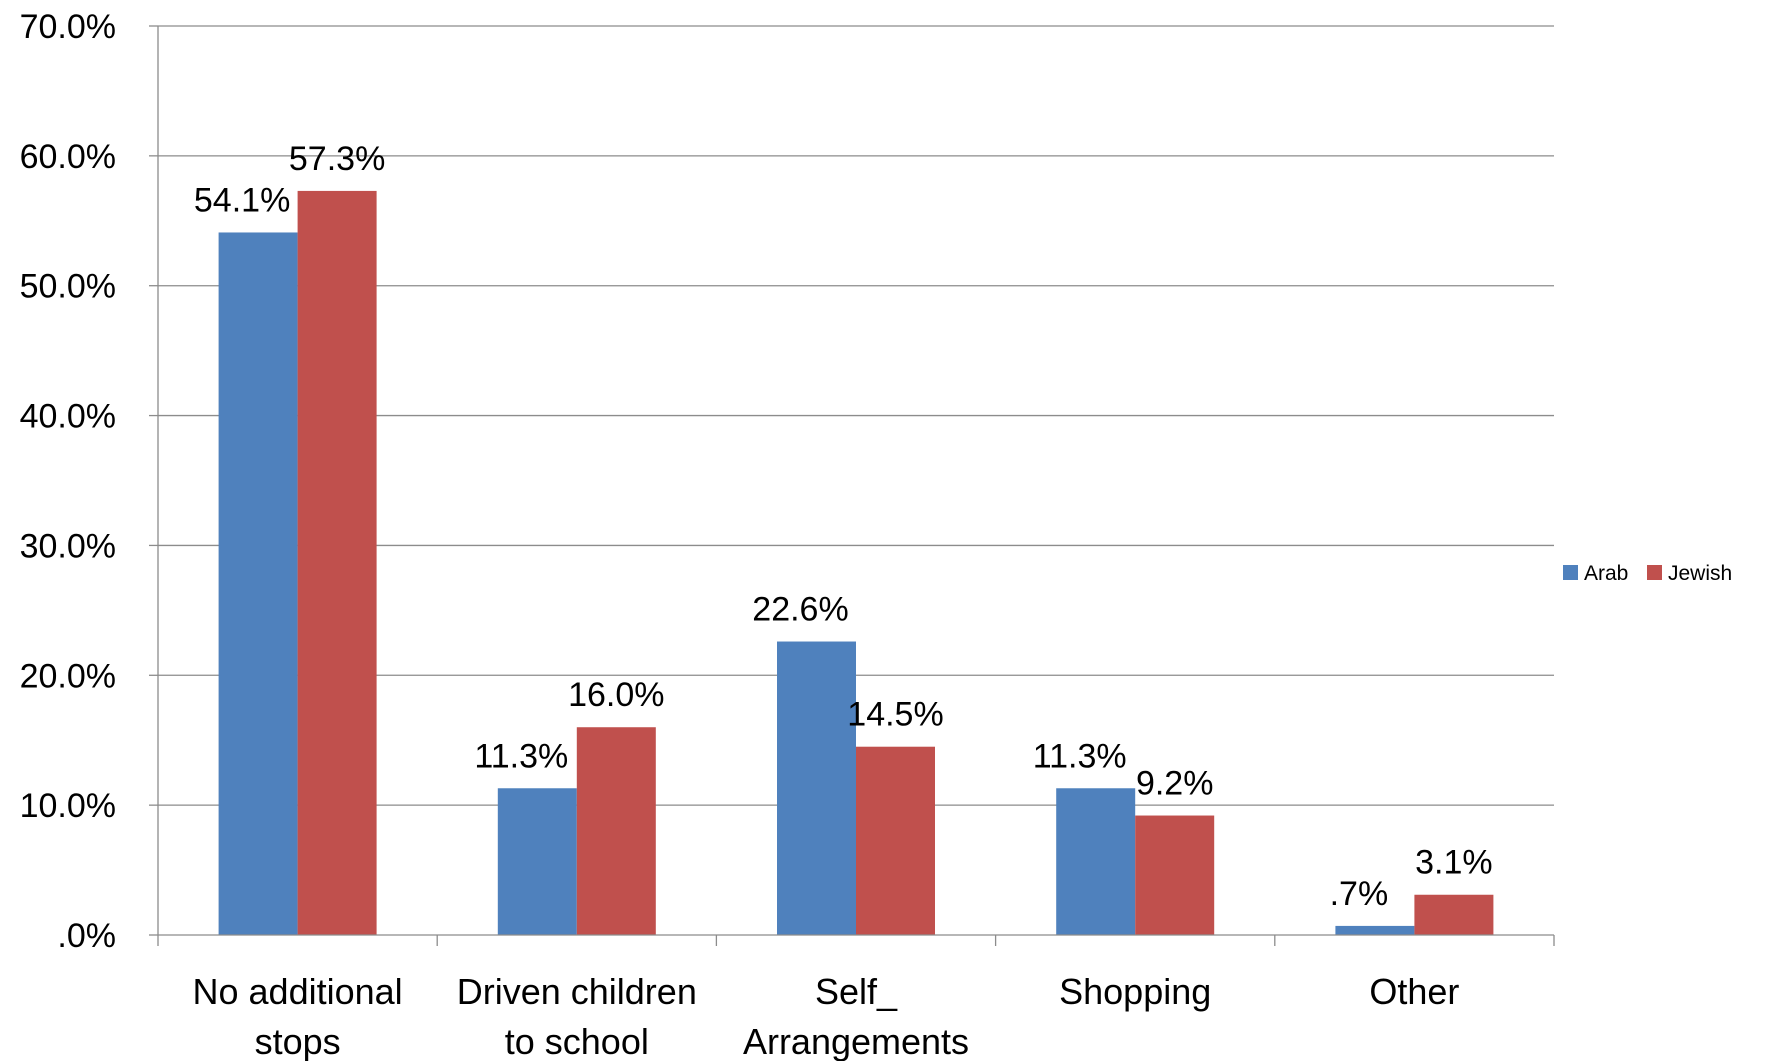 The height and width of the screenshot is (1061, 1777). I want to click on y-tick-label: 70.0%, so click(68, 27).